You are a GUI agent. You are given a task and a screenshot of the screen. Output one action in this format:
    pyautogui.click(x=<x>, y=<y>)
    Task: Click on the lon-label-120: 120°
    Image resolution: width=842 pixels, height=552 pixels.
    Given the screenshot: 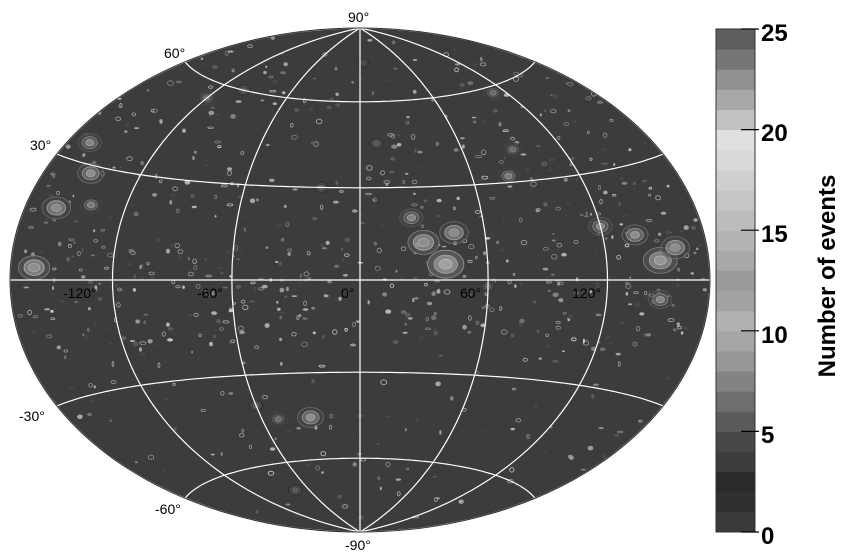 What is the action you would take?
    pyautogui.click(x=586, y=293)
    